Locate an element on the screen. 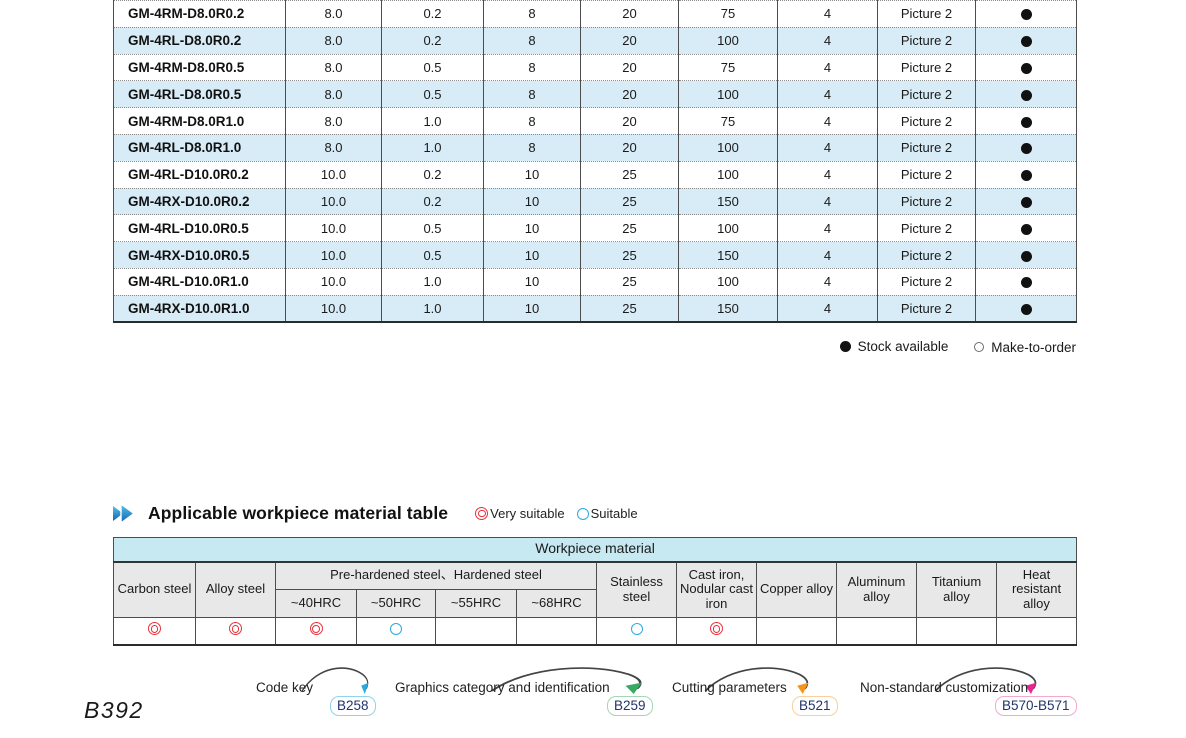  footer-link-item: Graphics category and identification B259 is located at coordinates (530, 695).